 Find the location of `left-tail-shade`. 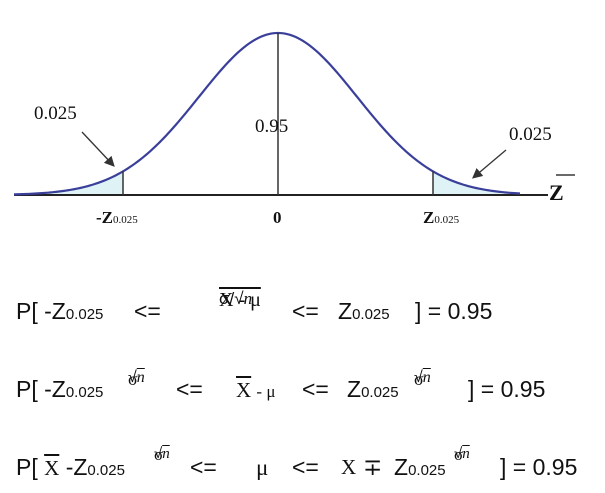

left-tail-shade is located at coordinates (68, 183).